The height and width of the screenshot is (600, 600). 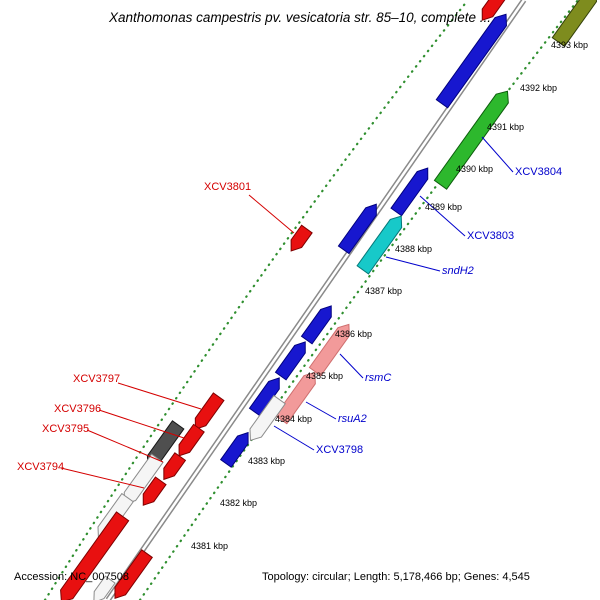 I want to click on gene-label-xcv3797: XCV3797, so click(x=97, y=379).